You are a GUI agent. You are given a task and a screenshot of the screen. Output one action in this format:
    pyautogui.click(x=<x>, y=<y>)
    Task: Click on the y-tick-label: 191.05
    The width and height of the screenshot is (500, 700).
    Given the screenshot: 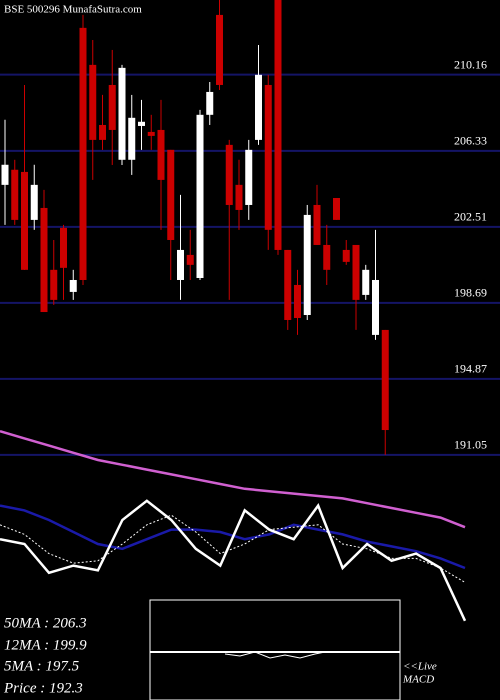 What is the action you would take?
    pyautogui.click(x=470, y=445)
    